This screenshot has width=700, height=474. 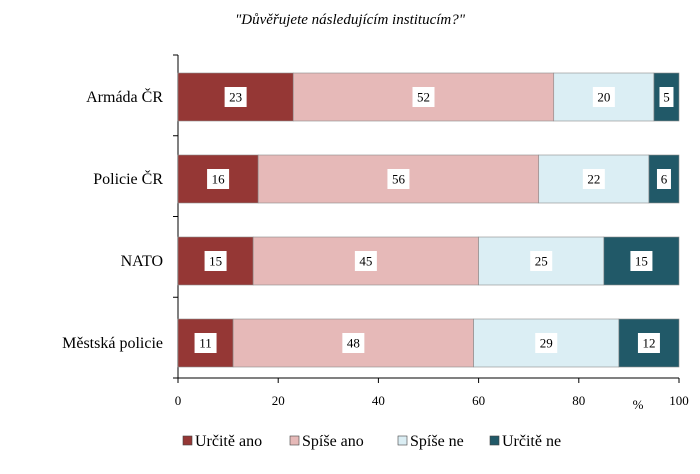 I want to click on data-label: 29, so click(x=546, y=343).